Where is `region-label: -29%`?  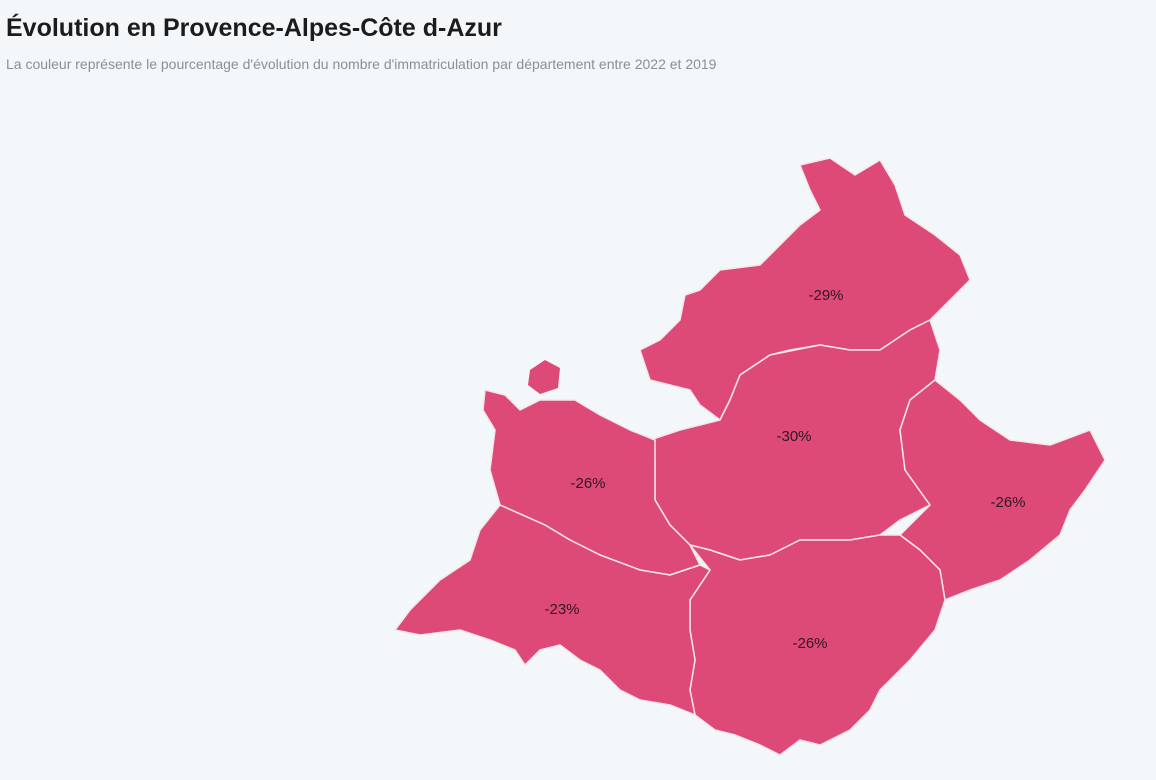 region-label: -29% is located at coordinates (825, 295).